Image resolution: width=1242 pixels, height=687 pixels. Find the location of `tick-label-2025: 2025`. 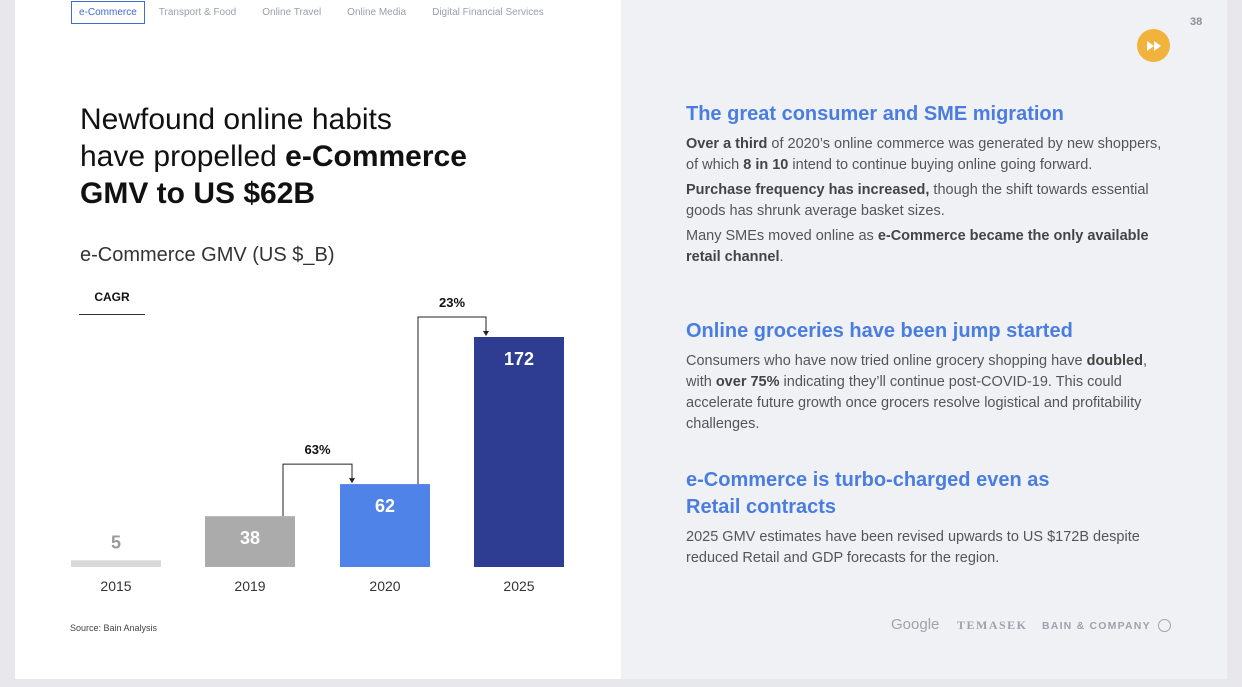

tick-label-2025: 2025 is located at coordinates (518, 586).